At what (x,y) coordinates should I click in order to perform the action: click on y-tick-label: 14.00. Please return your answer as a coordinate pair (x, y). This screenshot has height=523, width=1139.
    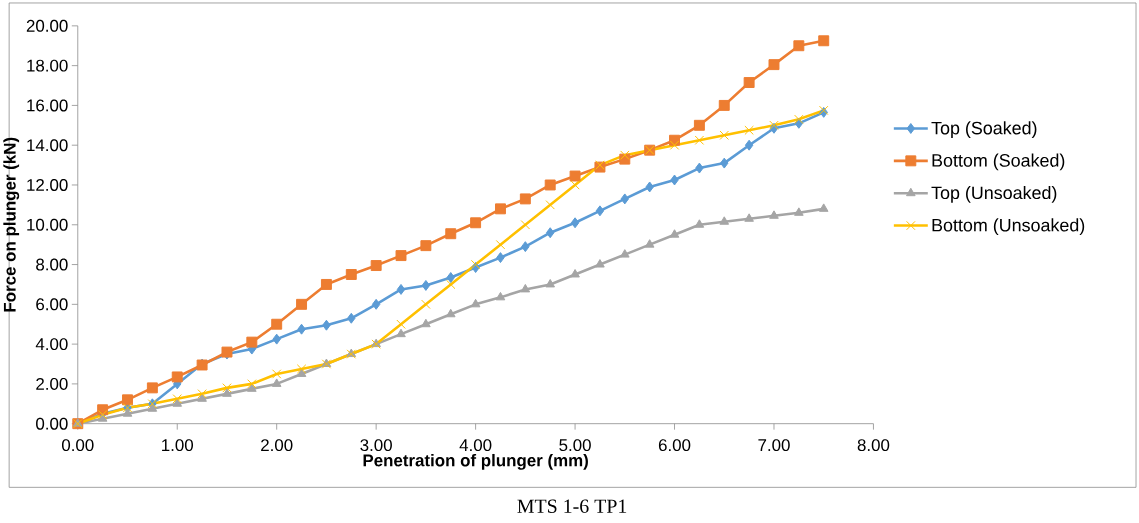
    Looking at the image, I should click on (47, 145).